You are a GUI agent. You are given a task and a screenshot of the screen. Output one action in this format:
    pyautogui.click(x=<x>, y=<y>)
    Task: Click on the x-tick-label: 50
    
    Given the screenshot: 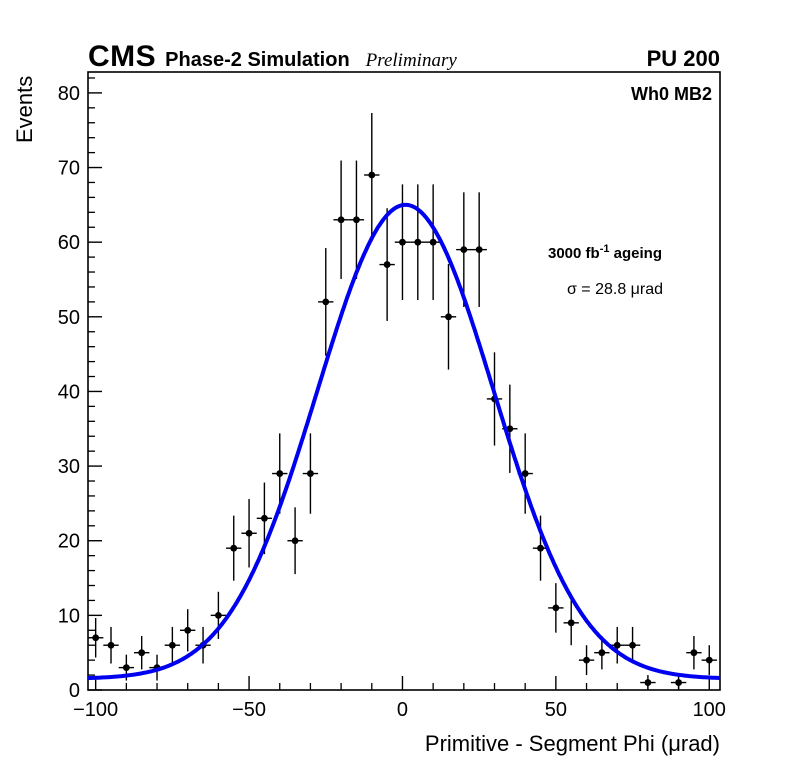 What is the action you would take?
    pyautogui.click(x=556, y=710)
    